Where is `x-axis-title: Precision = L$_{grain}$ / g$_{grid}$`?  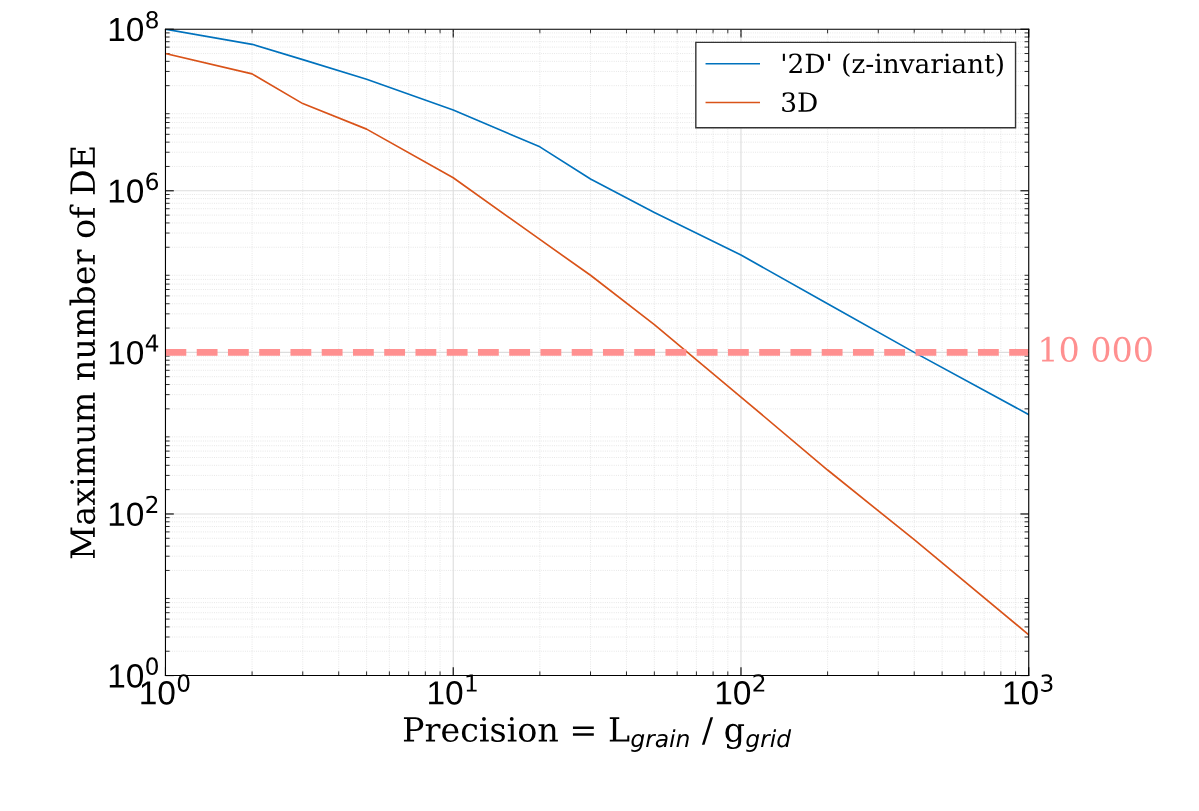 x-axis-title: Precision = L$_{grain}$ / g$_{grid}$ is located at coordinates (597, 734).